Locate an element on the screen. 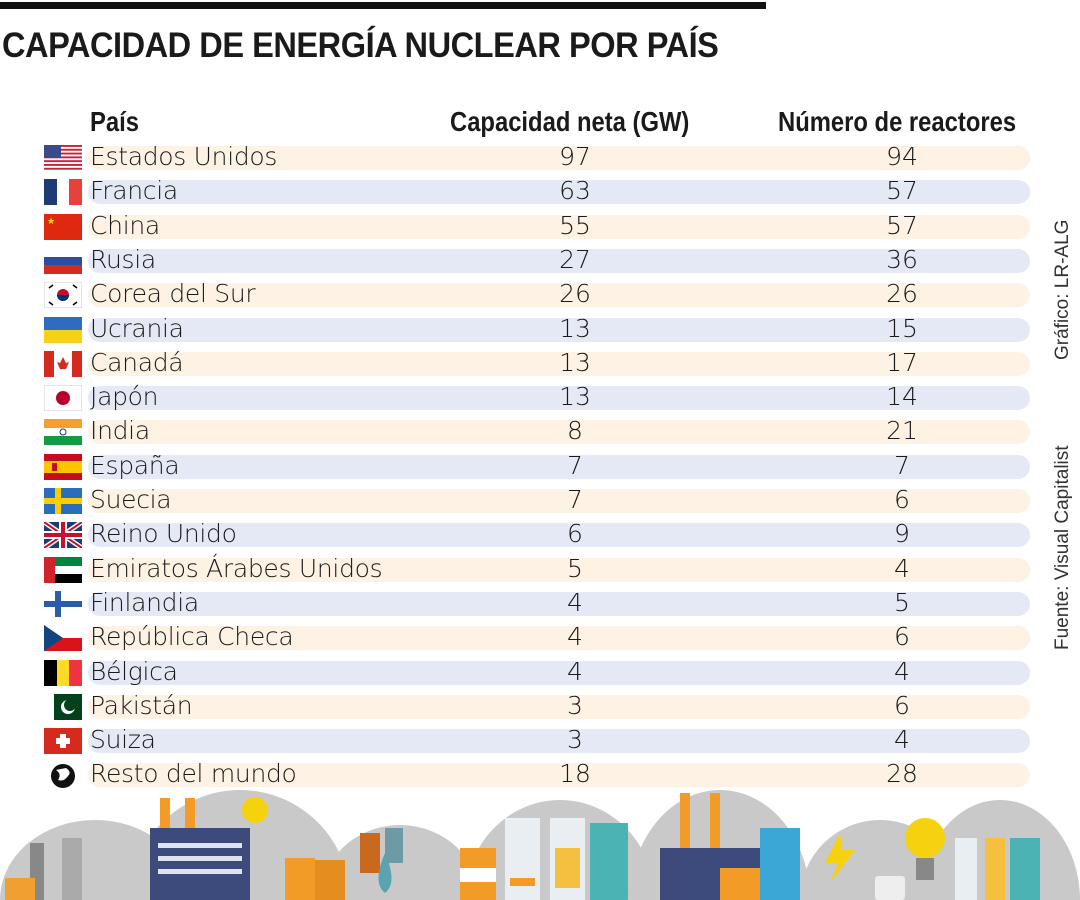  country-name: Resto del mundo is located at coordinates (193, 774).